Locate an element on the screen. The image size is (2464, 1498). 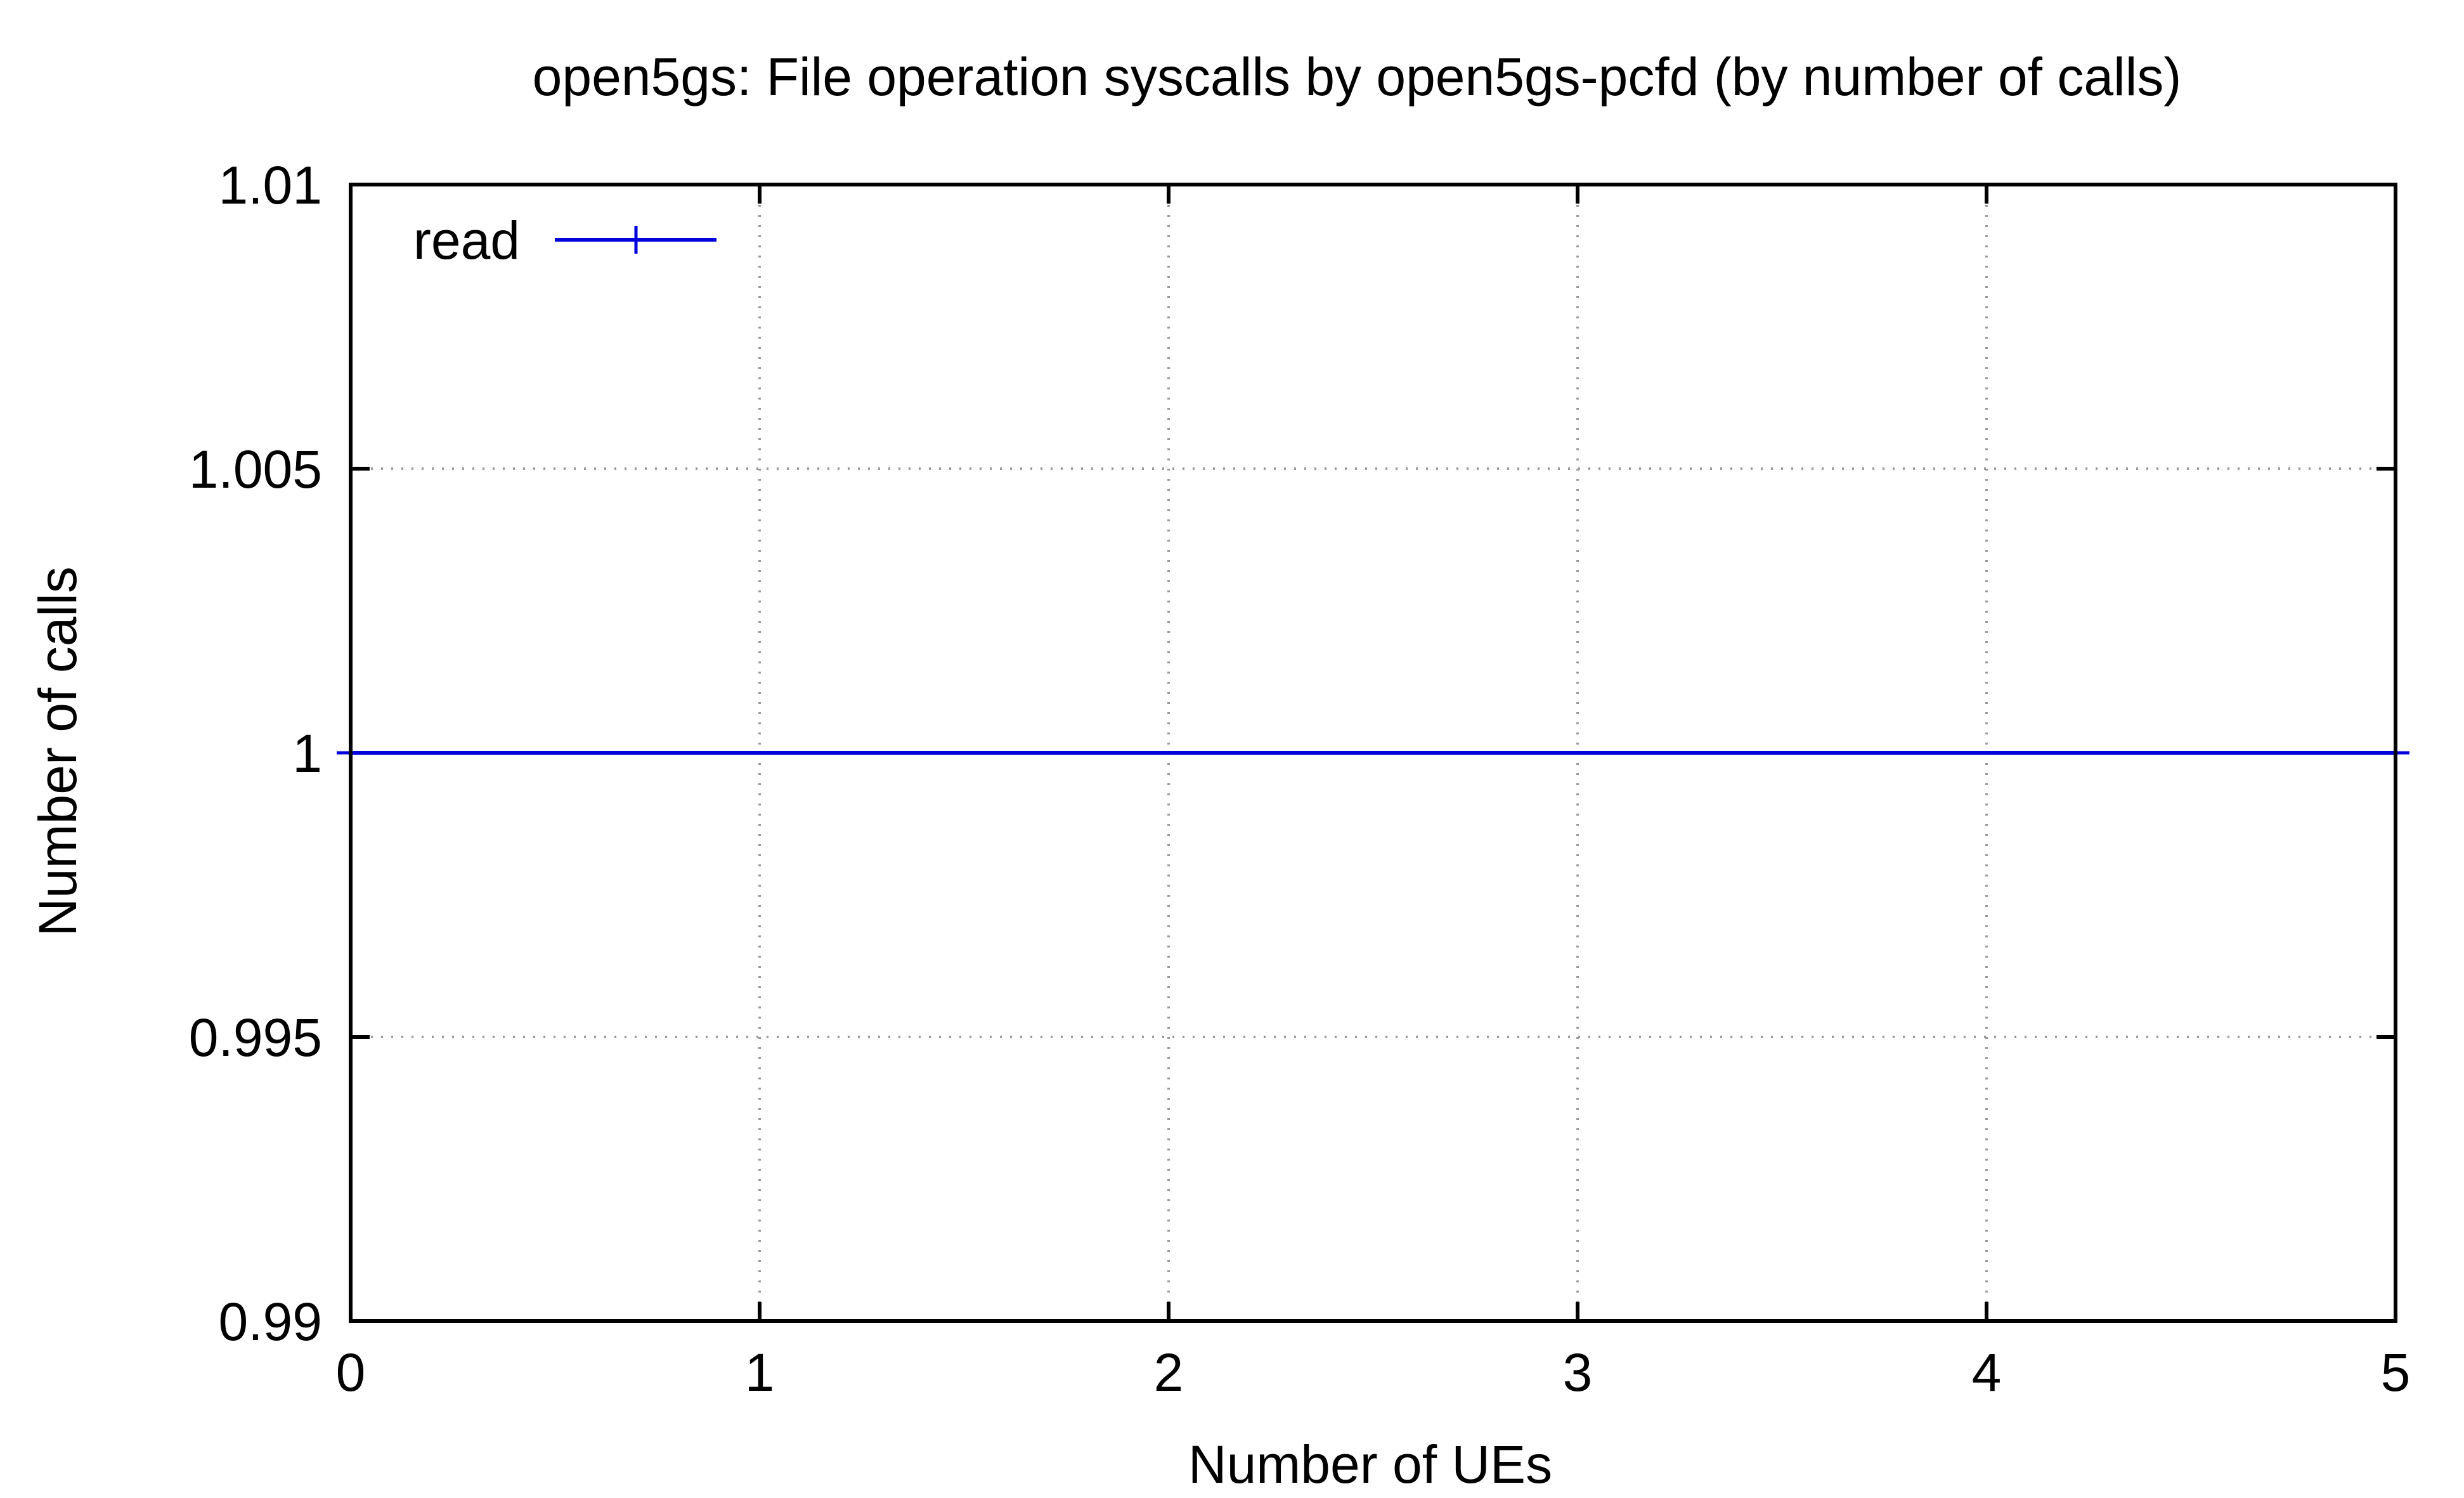
x-axis-label: Number of UEs is located at coordinates (1370, 1464).